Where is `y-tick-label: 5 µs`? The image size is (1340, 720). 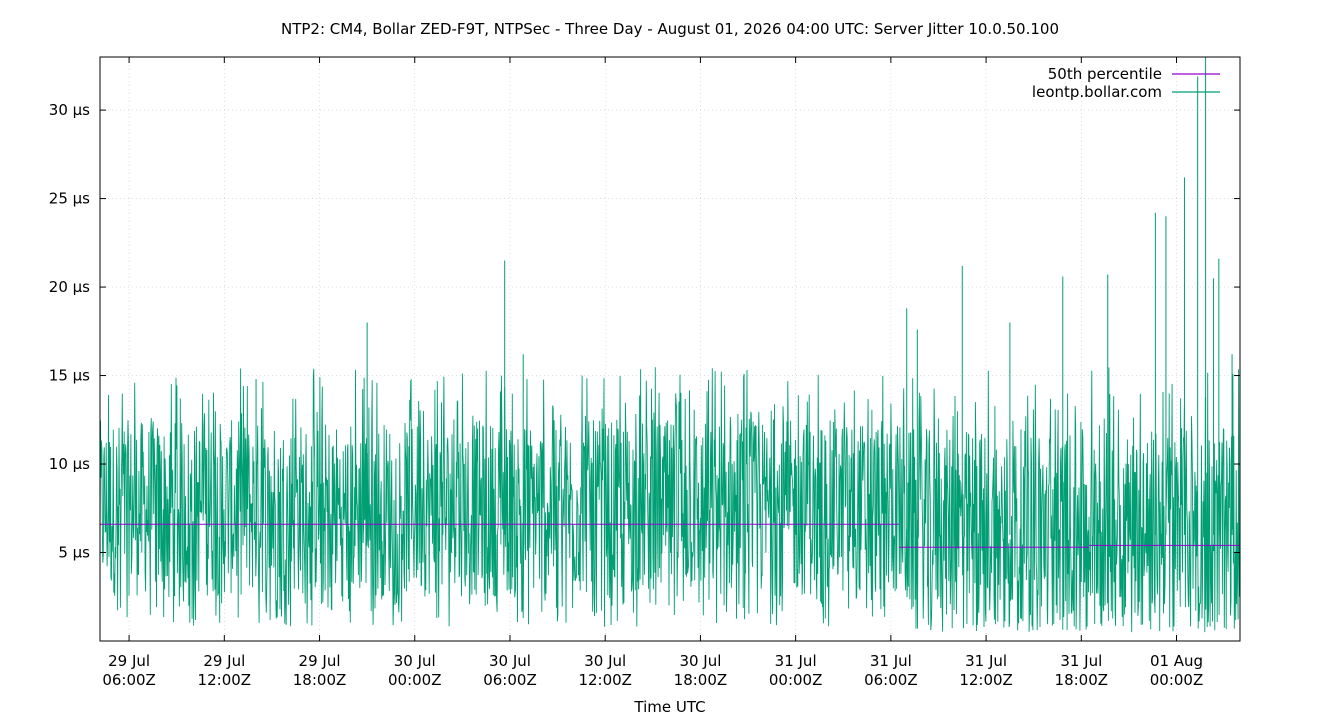 y-tick-label: 5 µs is located at coordinates (74, 553).